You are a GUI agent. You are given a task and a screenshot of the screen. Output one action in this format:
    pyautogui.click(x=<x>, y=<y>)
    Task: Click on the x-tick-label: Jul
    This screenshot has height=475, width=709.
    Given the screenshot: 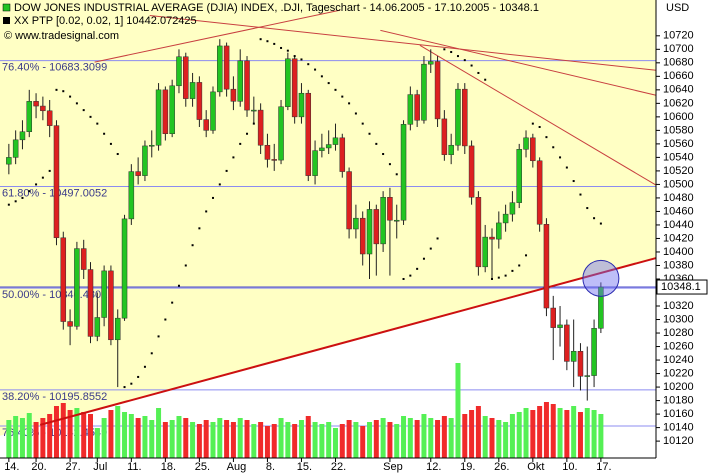 What is the action you would take?
    pyautogui.click(x=100, y=467)
    